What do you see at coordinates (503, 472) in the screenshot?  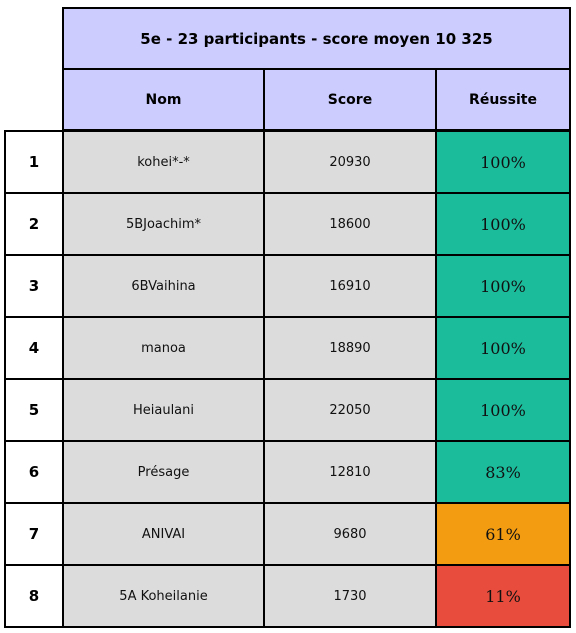 I see `success-rate-cell: 83%` at bounding box center [503, 472].